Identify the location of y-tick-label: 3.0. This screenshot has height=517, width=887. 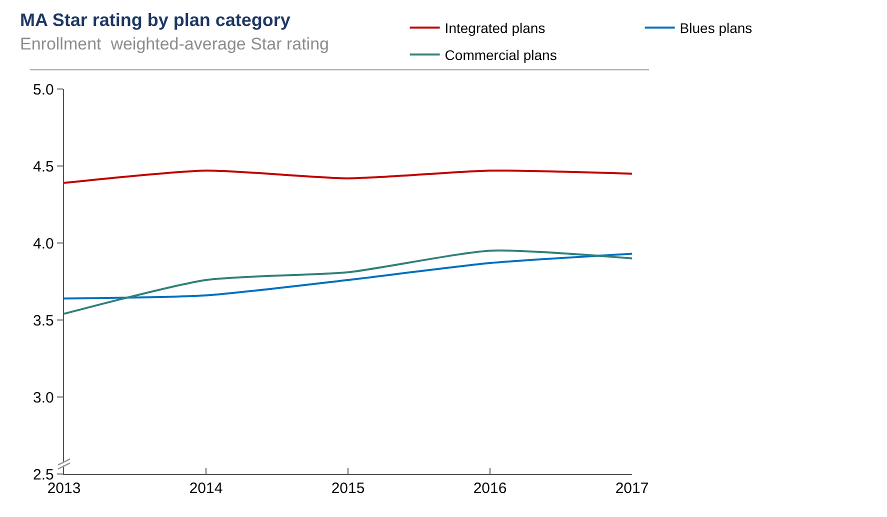
(43, 397).